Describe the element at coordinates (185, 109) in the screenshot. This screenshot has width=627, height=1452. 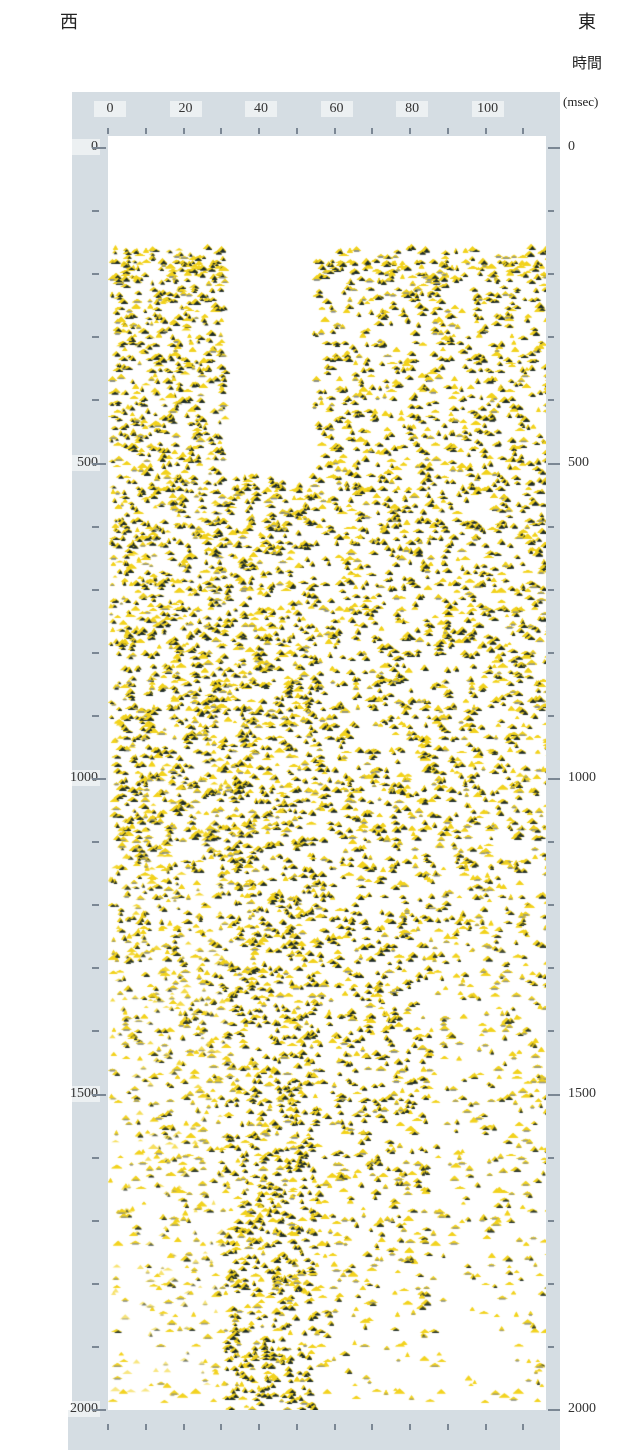
I see `x-tick-label: 20` at that location.